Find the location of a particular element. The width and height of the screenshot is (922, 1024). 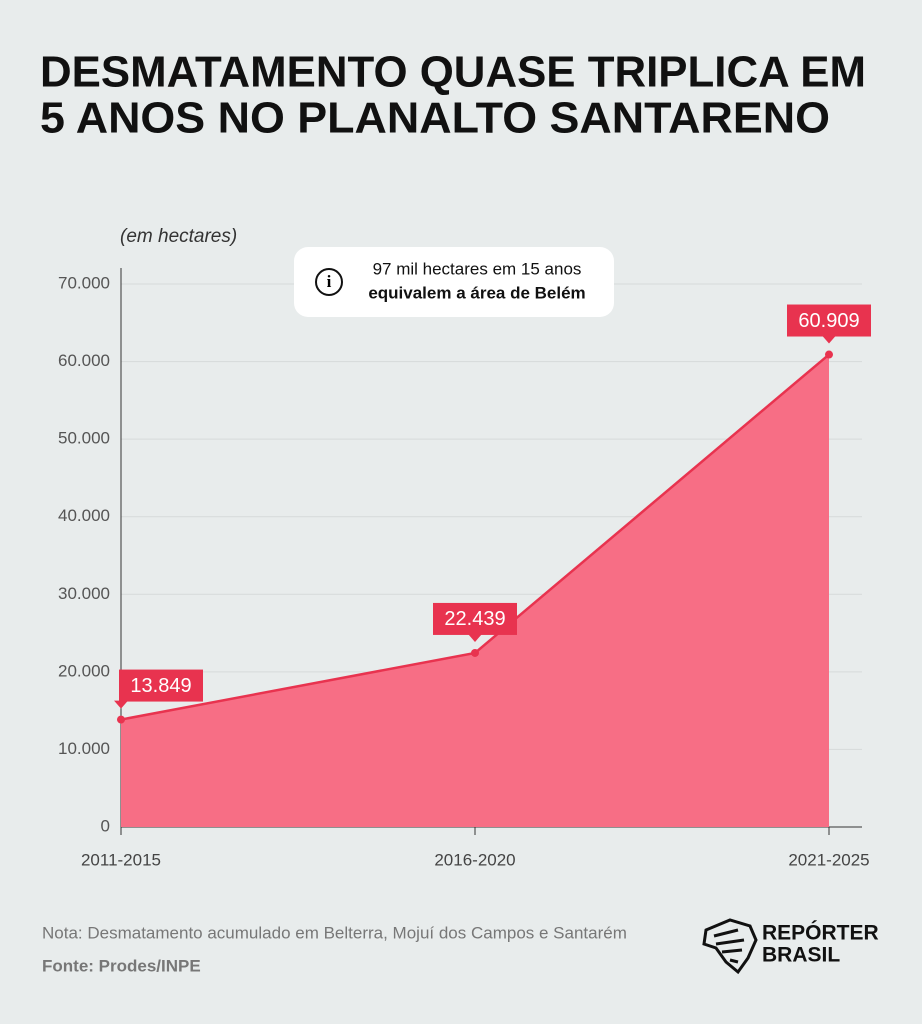

x-tick-label: 2016-2020 is located at coordinates (474, 859).